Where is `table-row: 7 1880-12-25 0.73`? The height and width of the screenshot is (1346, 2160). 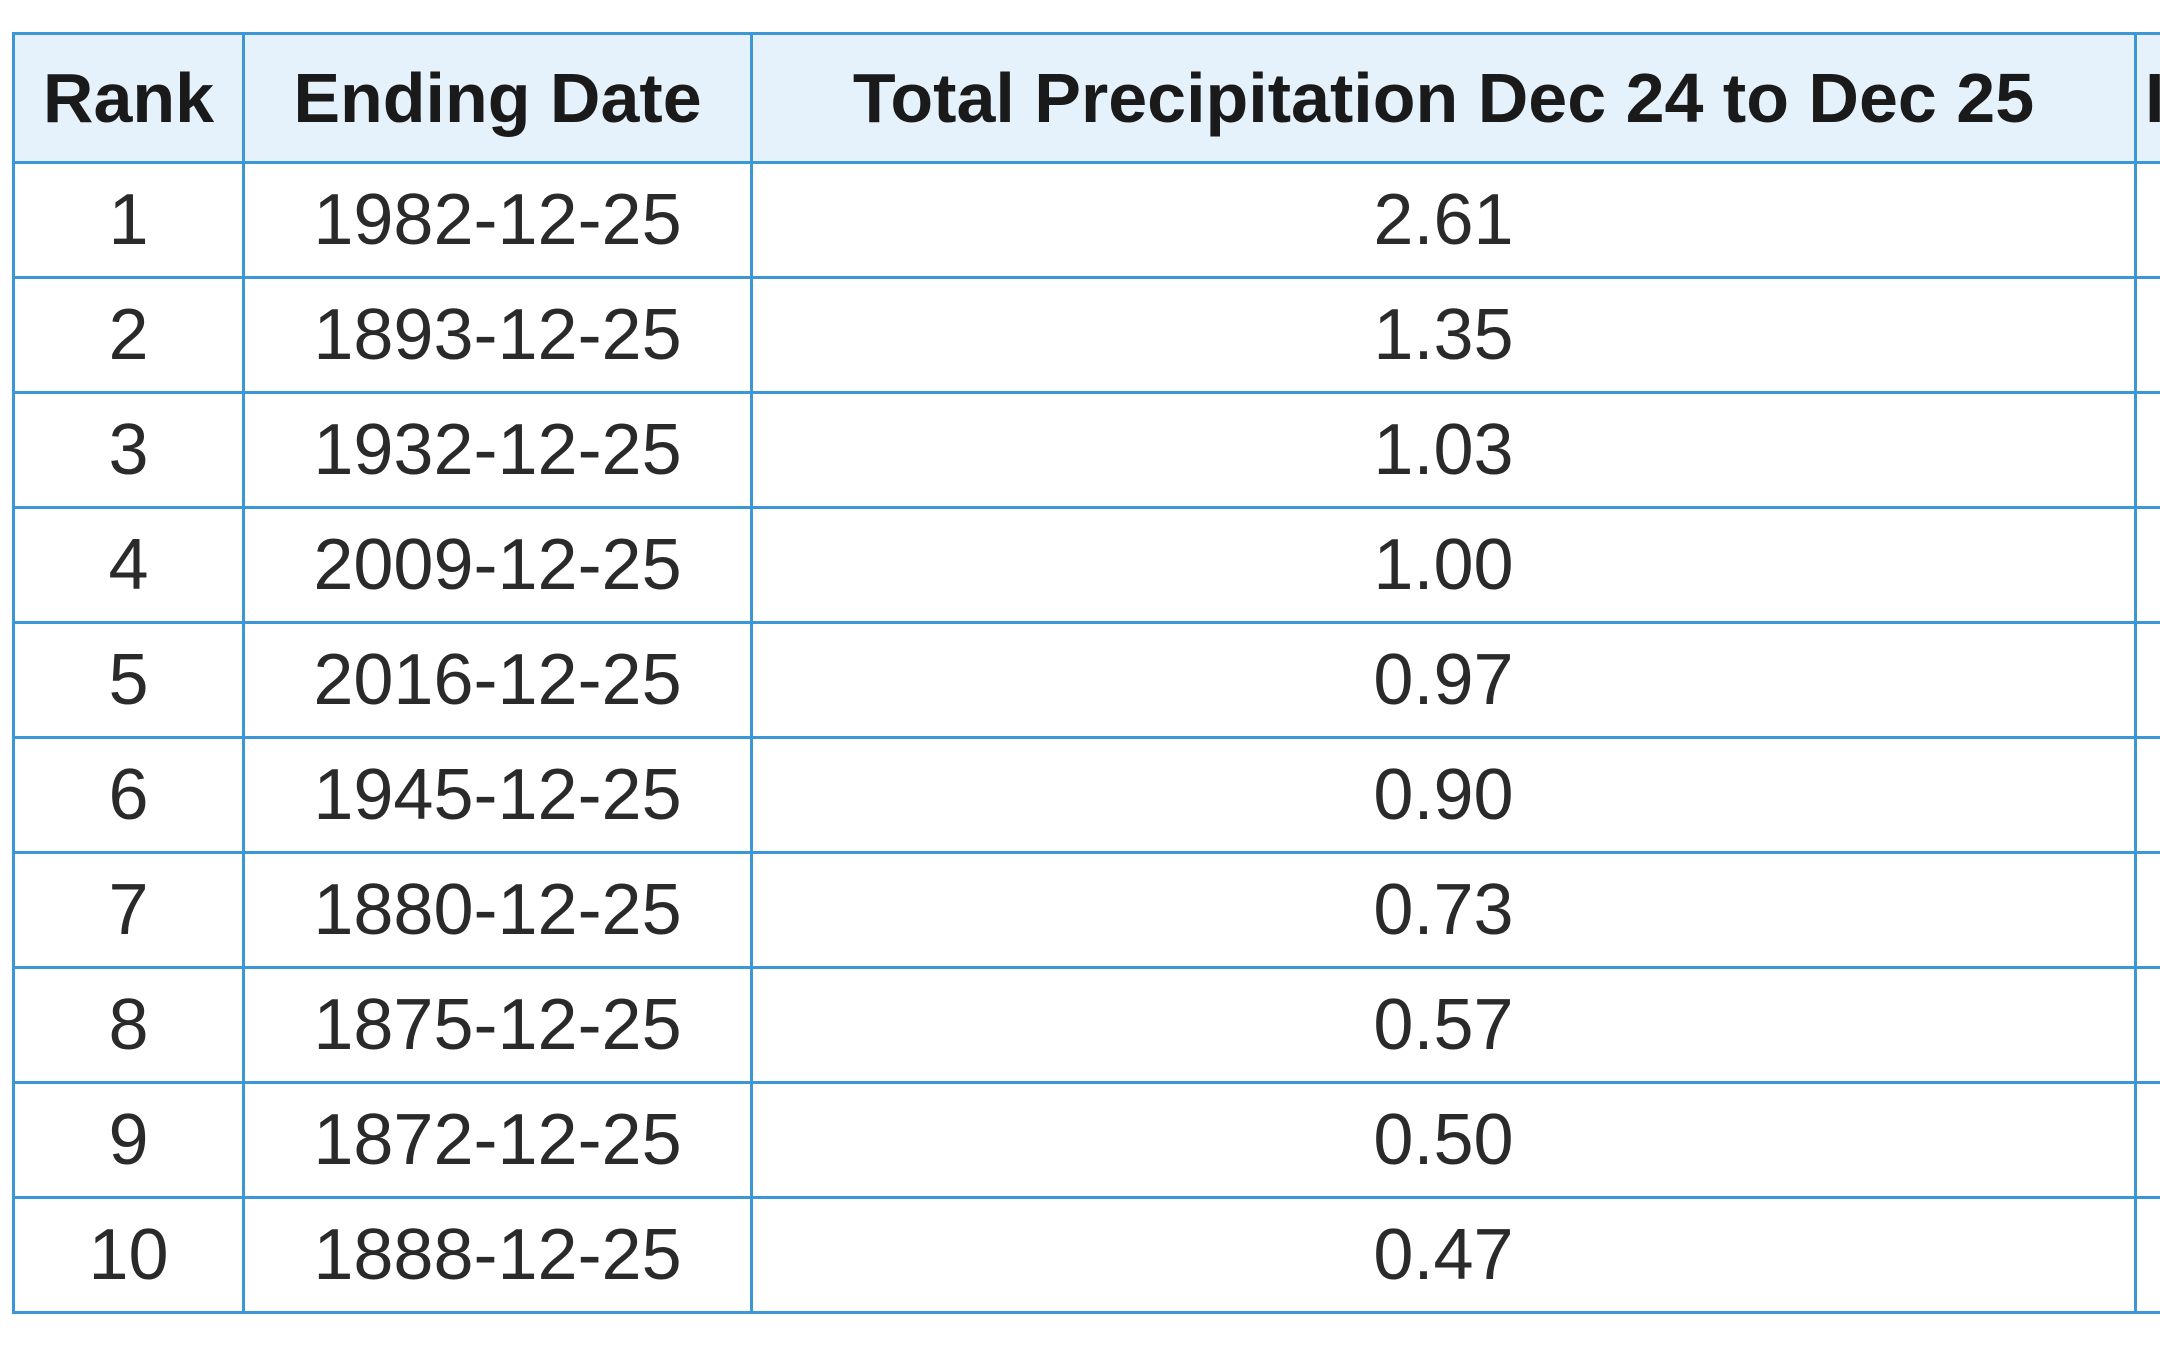 table-row: 7 1880-12-25 0.73 is located at coordinates (1086, 910).